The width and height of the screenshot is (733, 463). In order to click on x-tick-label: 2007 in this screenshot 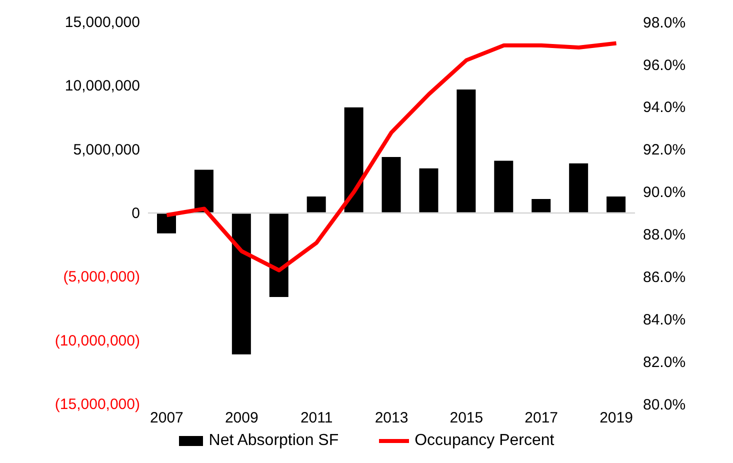, I will do `click(167, 418)`.